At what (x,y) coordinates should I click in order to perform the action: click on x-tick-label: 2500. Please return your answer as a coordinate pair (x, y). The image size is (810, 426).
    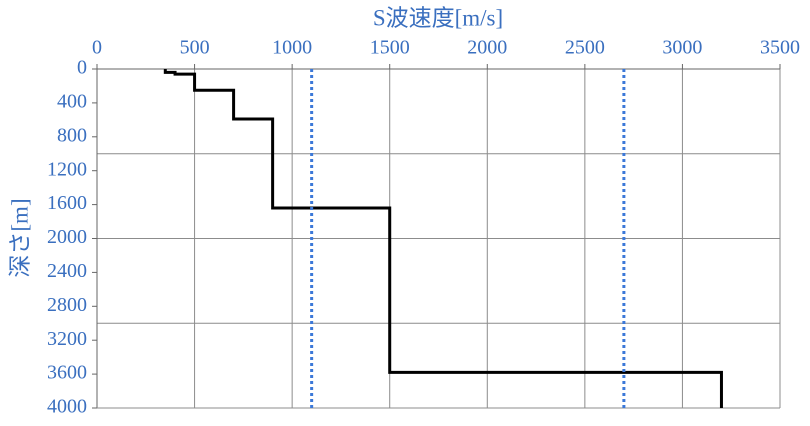
    Looking at the image, I should click on (585, 48).